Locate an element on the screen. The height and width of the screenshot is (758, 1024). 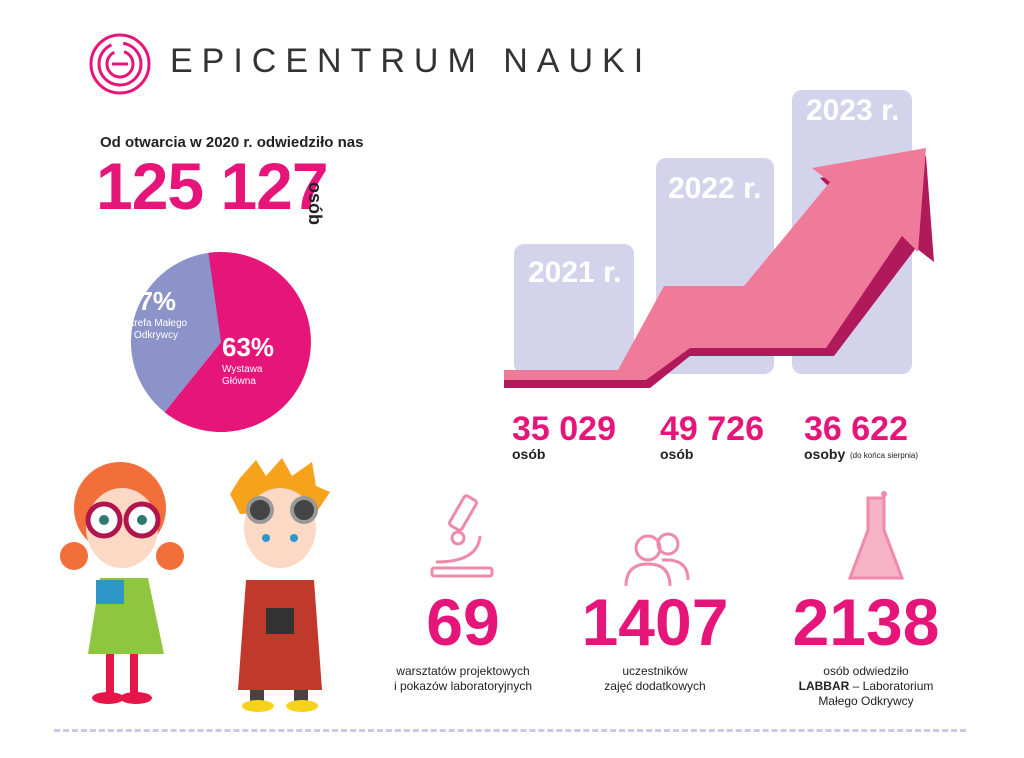
bar-2021 is located at coordinates (574, 309).